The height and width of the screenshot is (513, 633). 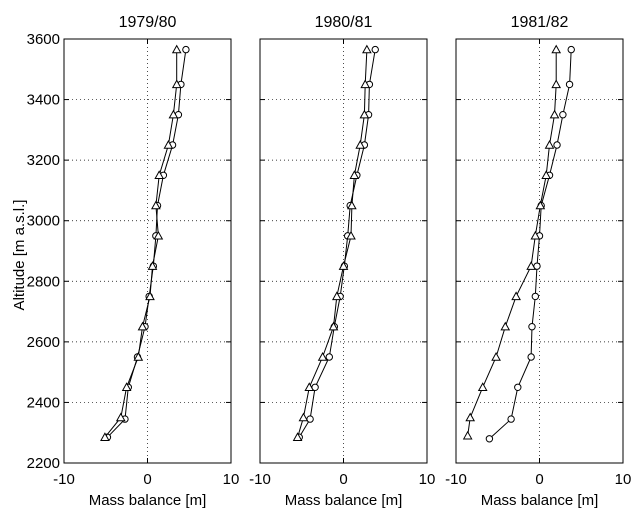 What do you see at coordinates (43, 402) in the screenshot?
I see `y-tick-label: 2400` at bounding box center [43, 402].